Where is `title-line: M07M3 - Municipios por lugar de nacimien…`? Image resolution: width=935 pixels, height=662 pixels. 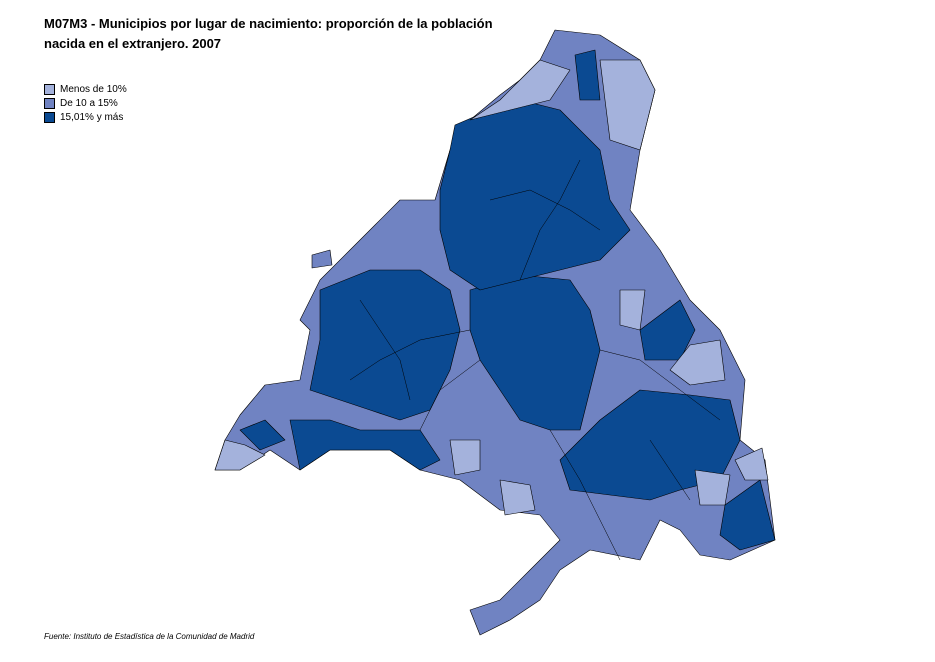 title-line: M07M3 - Municipios por lugar de nacimien… is located at coordinates (268, 23).